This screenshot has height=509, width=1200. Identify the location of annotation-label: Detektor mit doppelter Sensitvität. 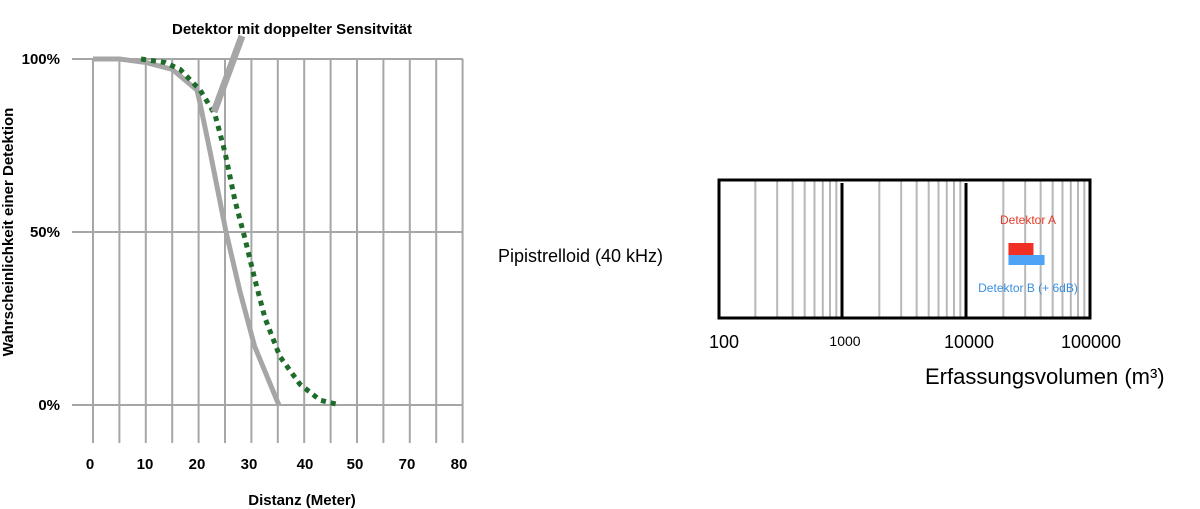
(292, 29).